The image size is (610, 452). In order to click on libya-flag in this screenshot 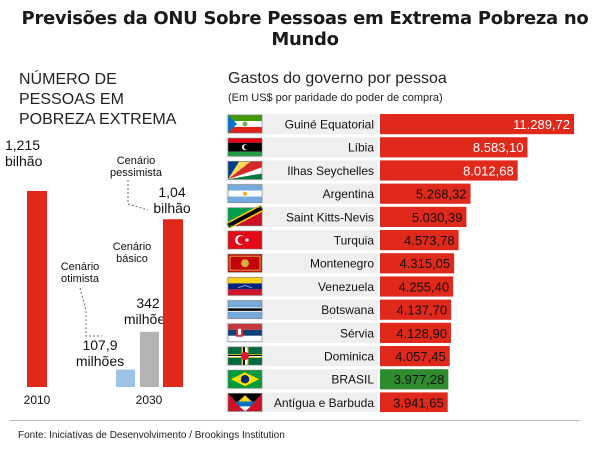, I will do `click(245, 147)`.